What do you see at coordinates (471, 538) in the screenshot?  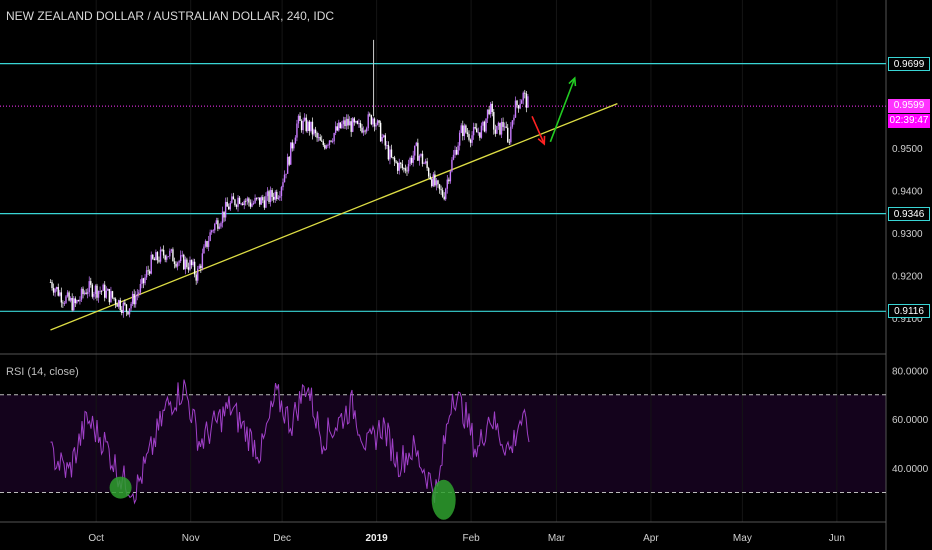 I see `time-tick-label: Feb` at bounding box center [471, 538].